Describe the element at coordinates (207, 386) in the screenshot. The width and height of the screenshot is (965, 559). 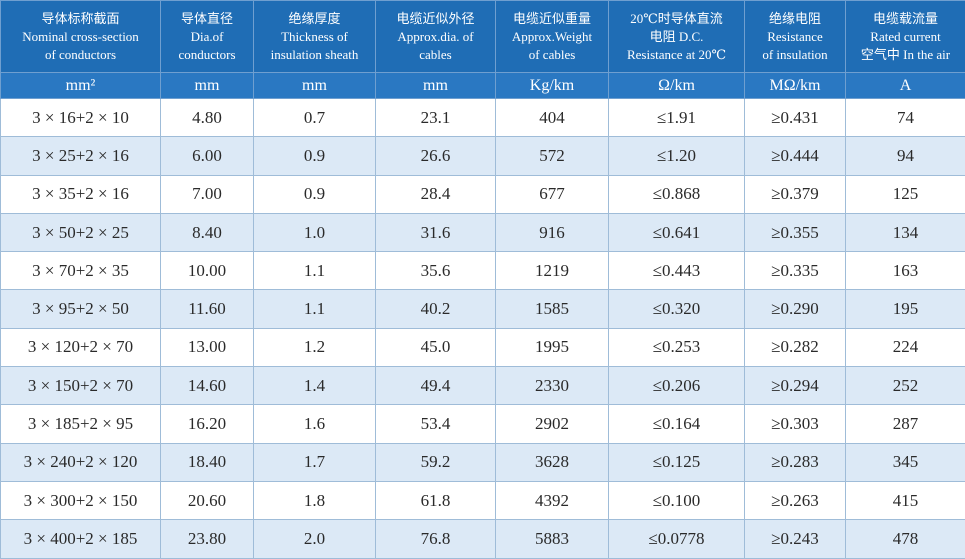
I see `table-cell: 14.60` at that location.